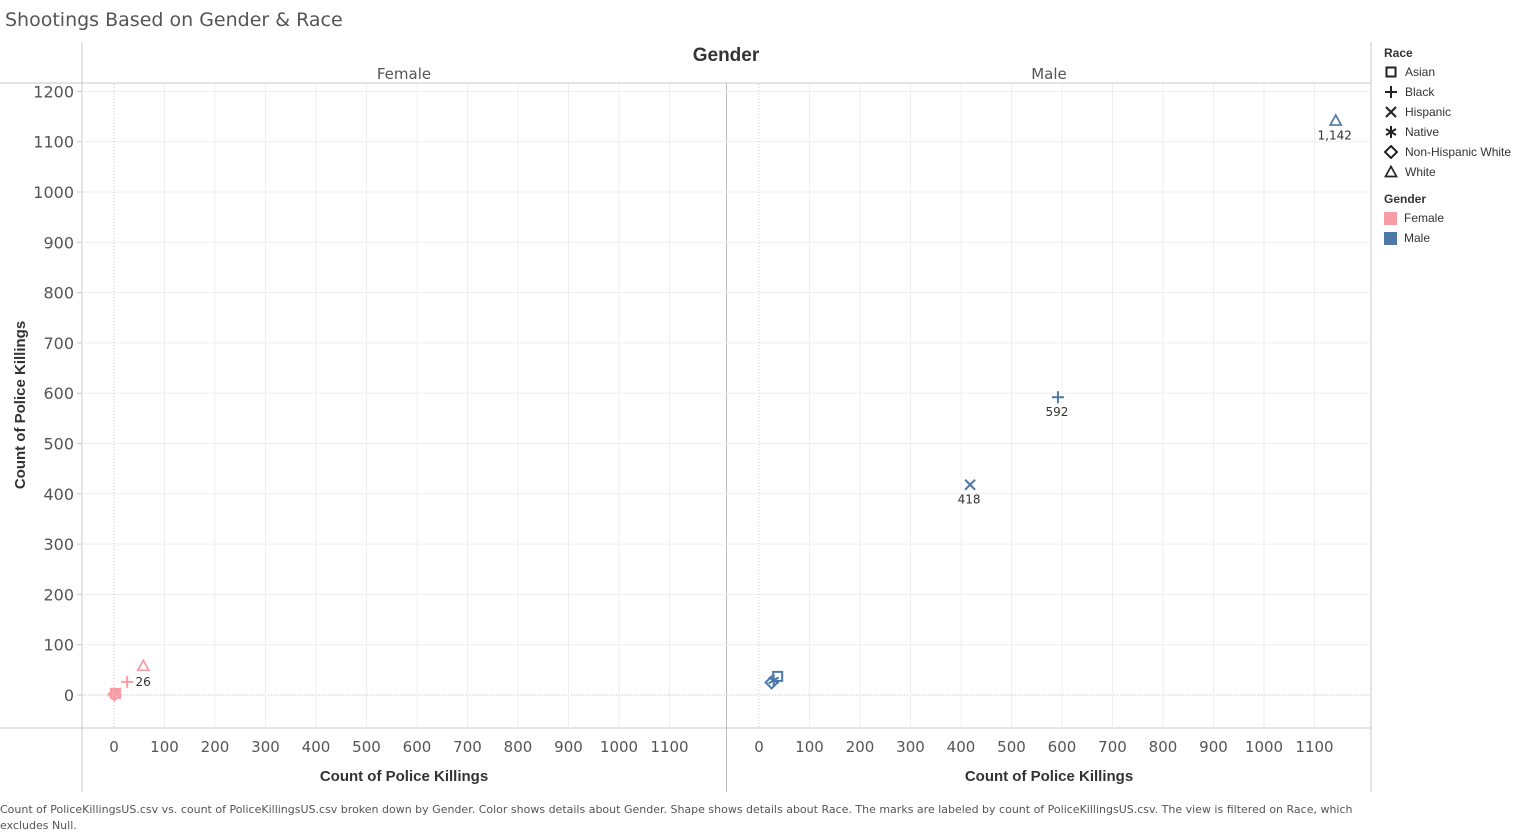 Image resolution: width=1523 pixels, height=836 pixels. Describe the element at coordinates (1458, 152) in the screenshot. I see `legend-race-label: Non-Hispanic White` at that location.